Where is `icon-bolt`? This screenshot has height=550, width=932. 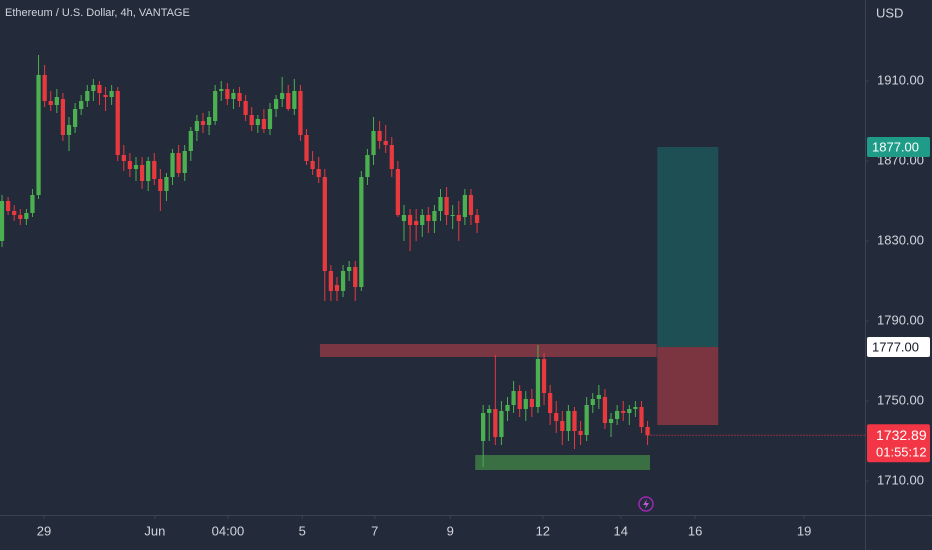 icon-bolt is located at coordinates (646, 504).